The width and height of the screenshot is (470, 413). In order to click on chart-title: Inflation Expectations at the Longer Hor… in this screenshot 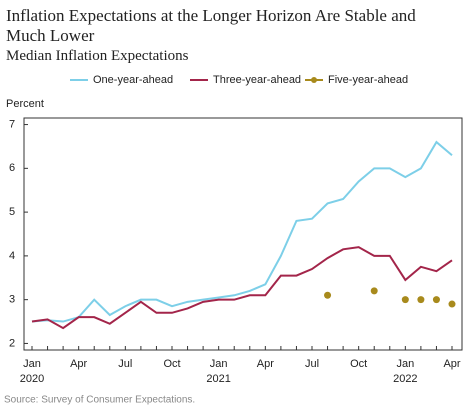, I will do `click(211, 25)`.